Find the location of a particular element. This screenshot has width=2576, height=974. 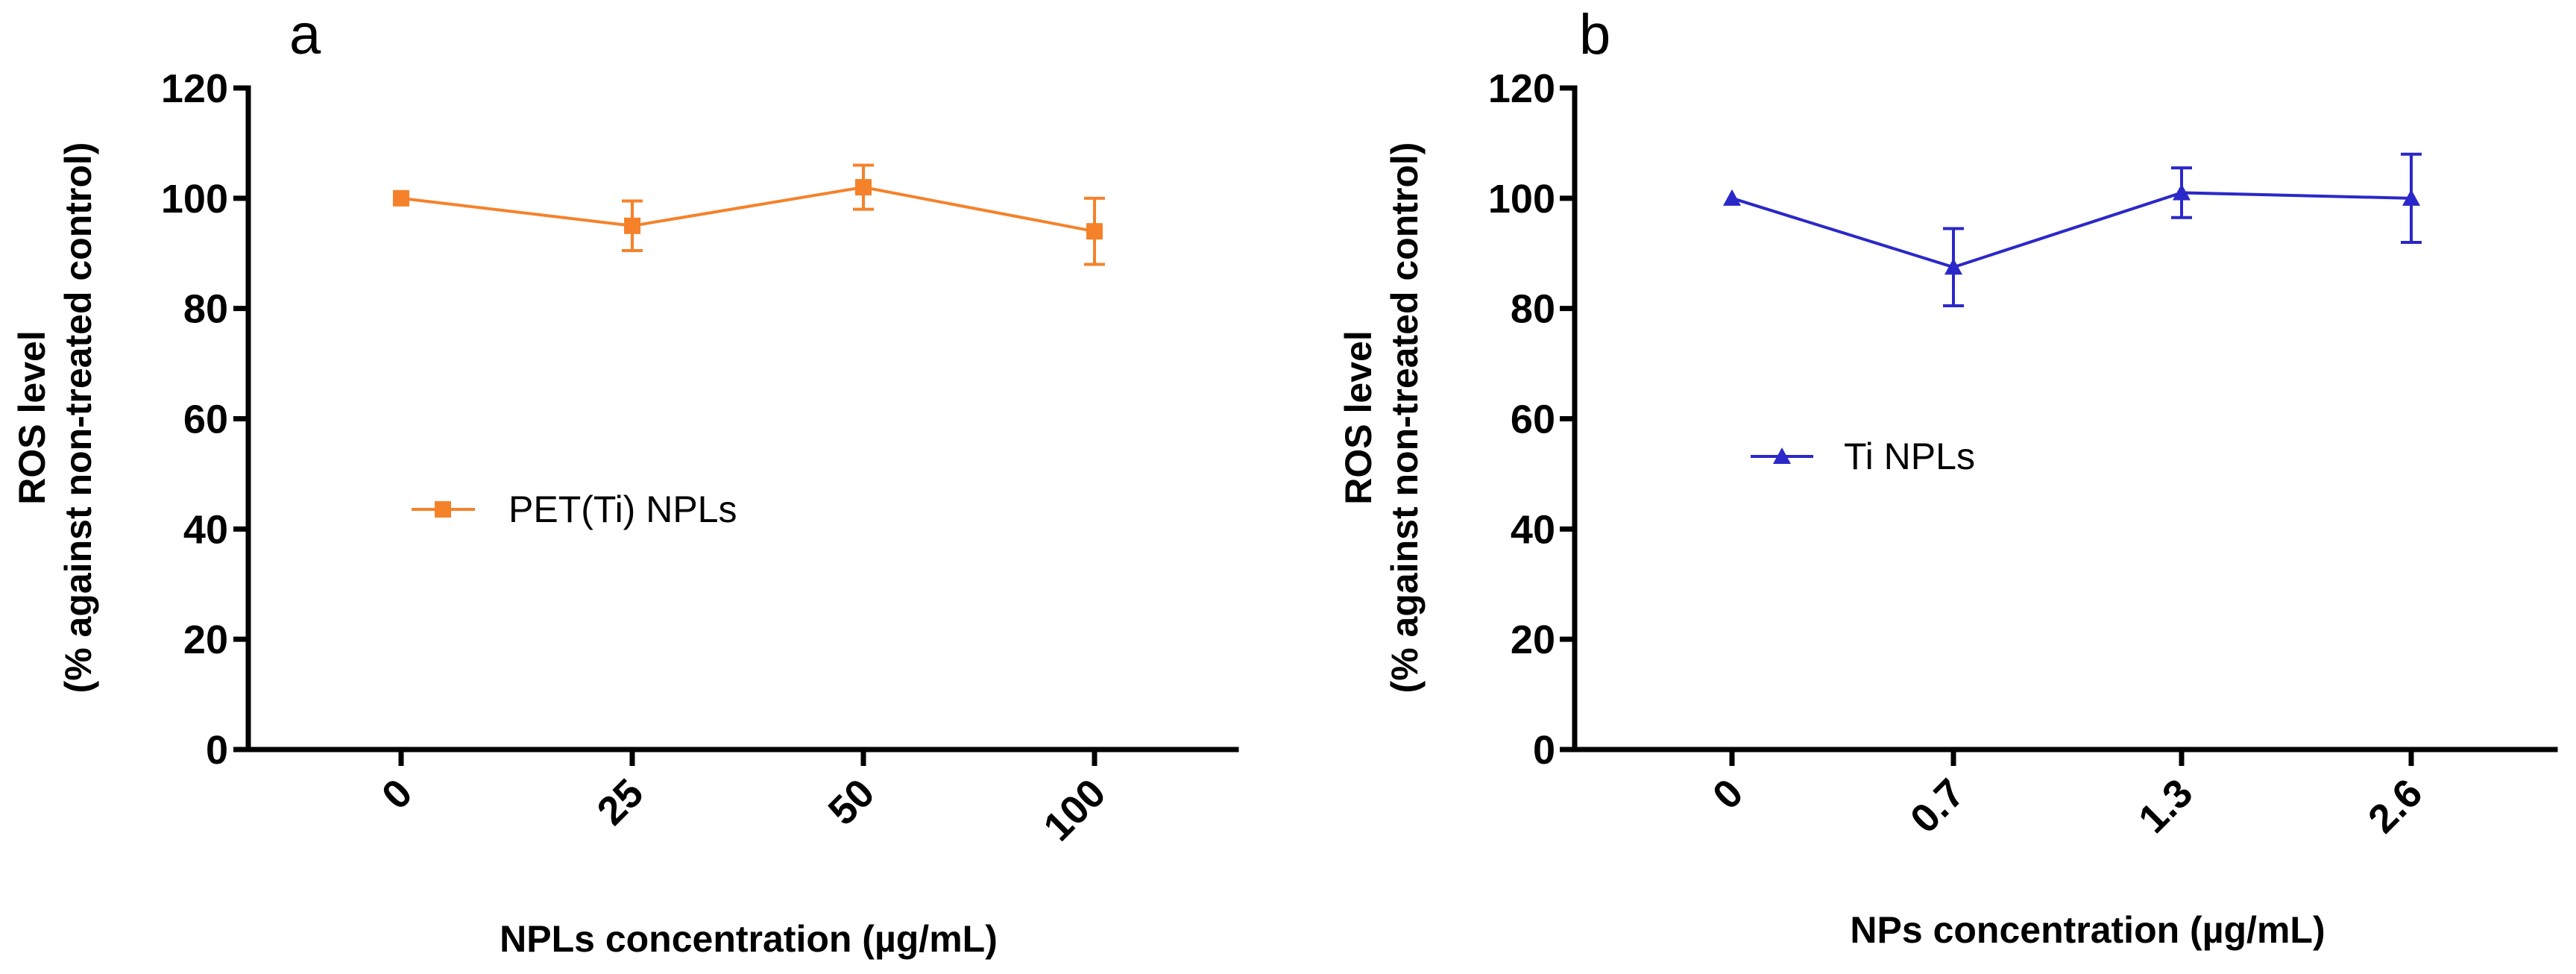

x-tick-label-b: 1.3 is located at coordinates (2166, 806).